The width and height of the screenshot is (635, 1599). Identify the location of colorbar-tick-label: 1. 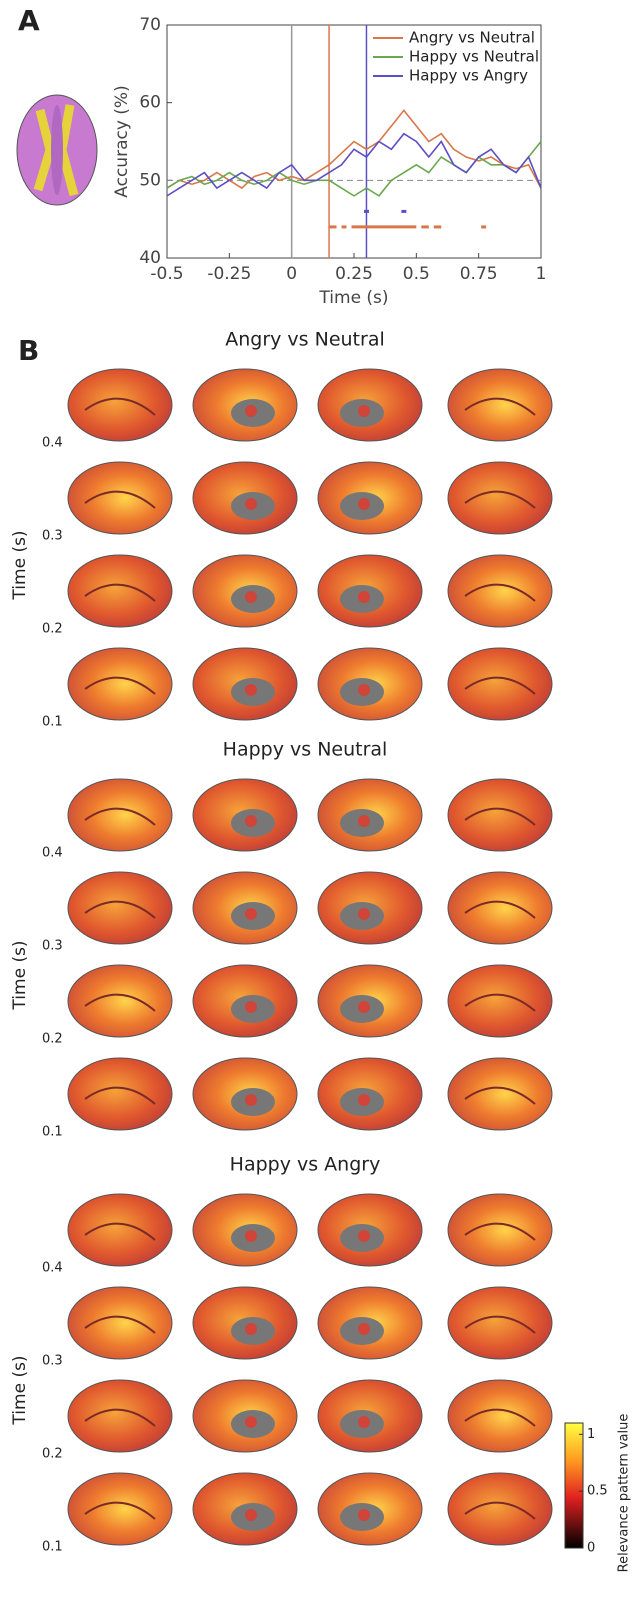
(591, 1434).